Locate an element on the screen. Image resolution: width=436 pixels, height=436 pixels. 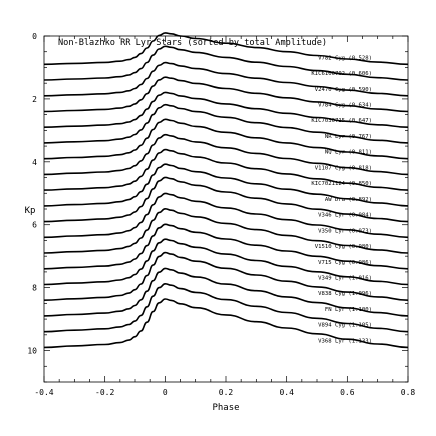
y-tick-label: 4 is located at coordinates (34, 162).